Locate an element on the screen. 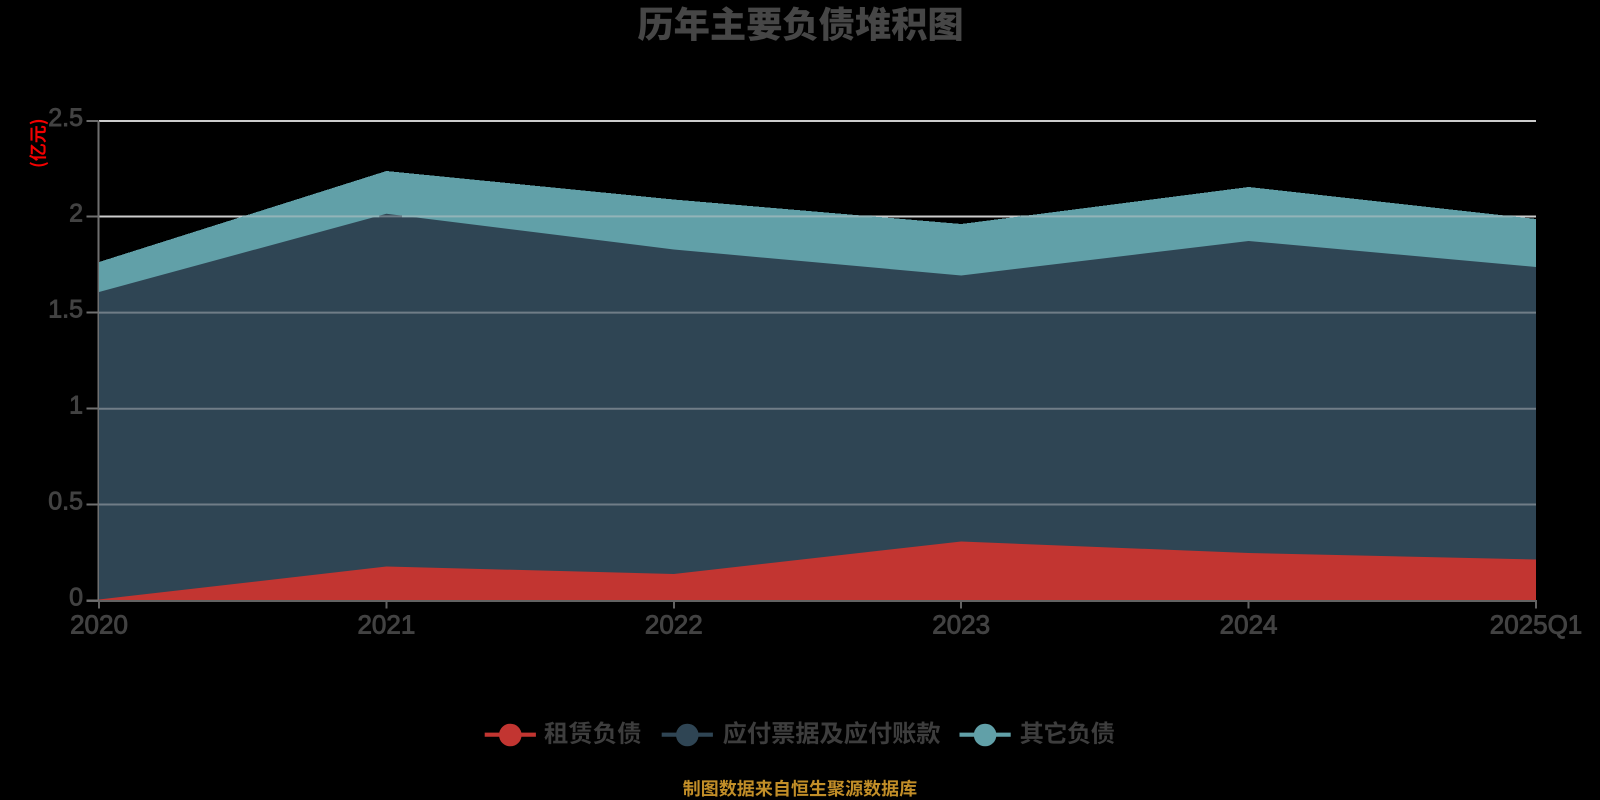  svg-text: 2021 is located at coordinates (386, 625).